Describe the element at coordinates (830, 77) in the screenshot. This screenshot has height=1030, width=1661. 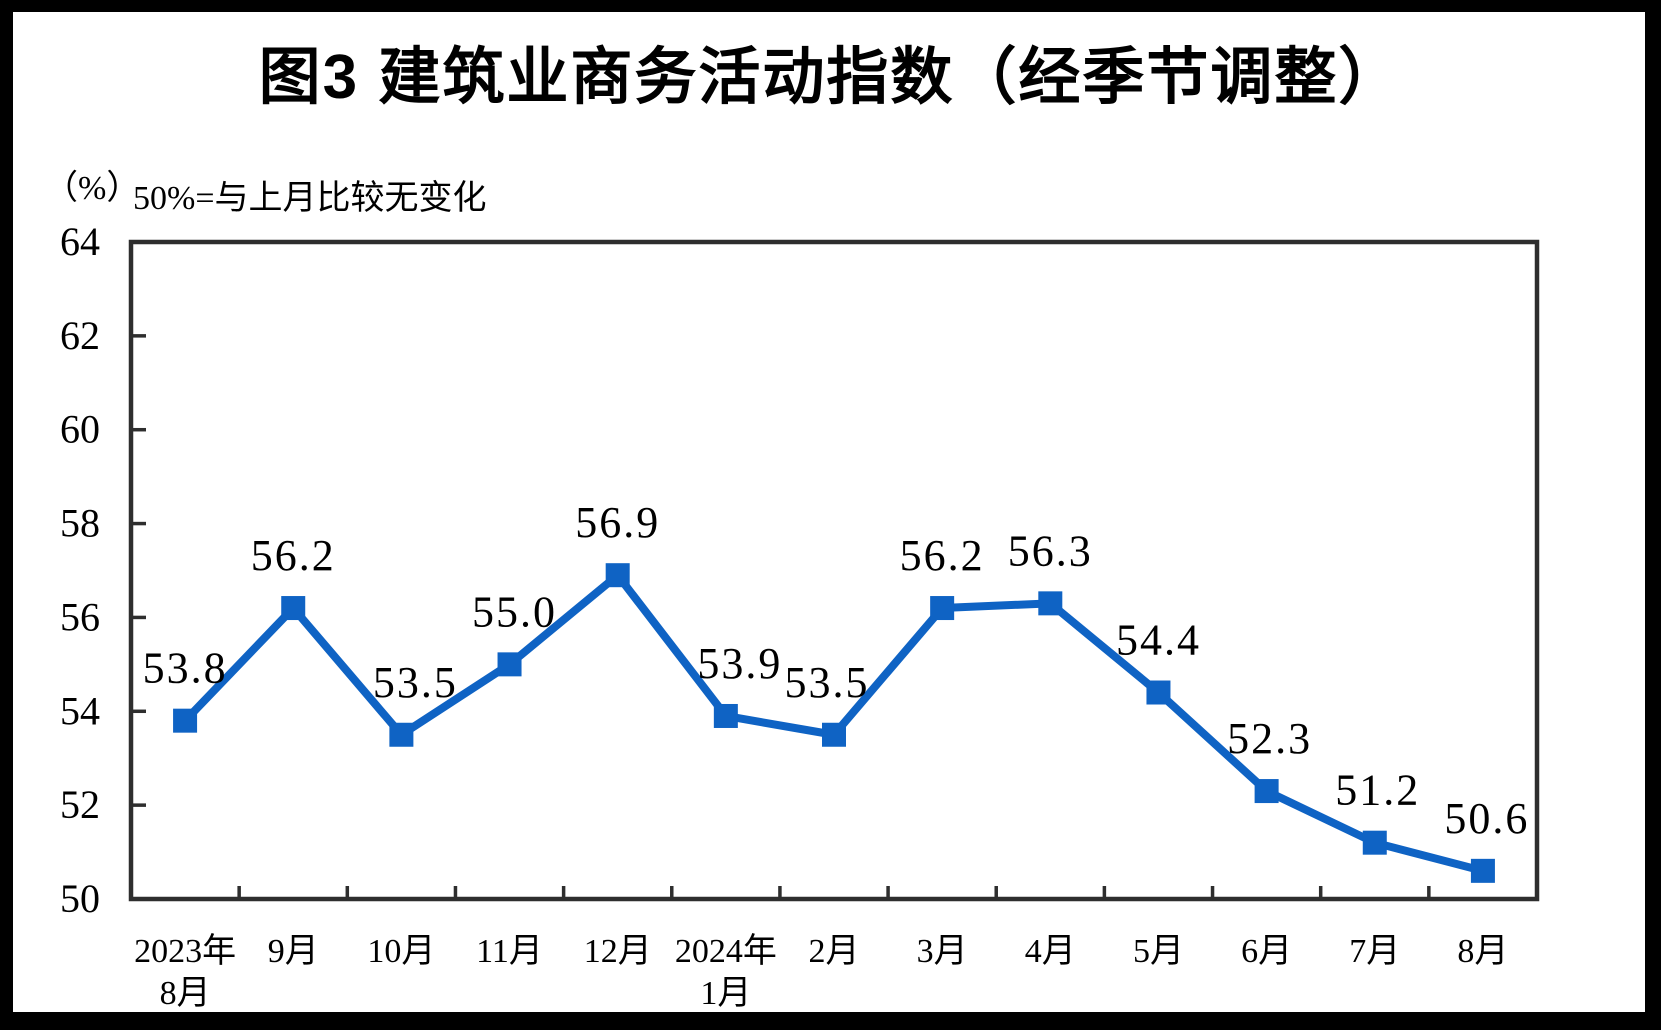
I see `chart-title: 图3 建筑业商务活动指数（经季节调整）` at that location.